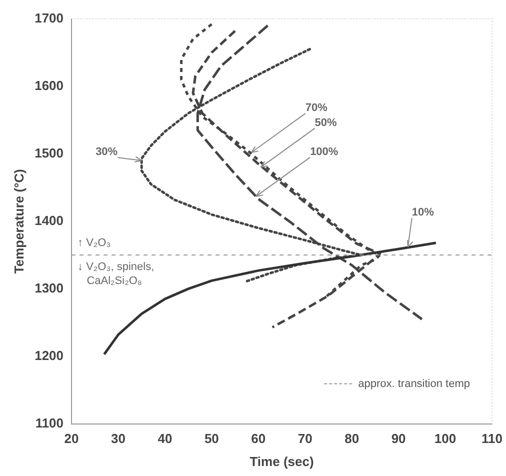 The width and height of the screenshot is (506, 476). Describe the element at coordinates (49, 152) in the screenshot. I see `y-tick-label: 1500` at that location.